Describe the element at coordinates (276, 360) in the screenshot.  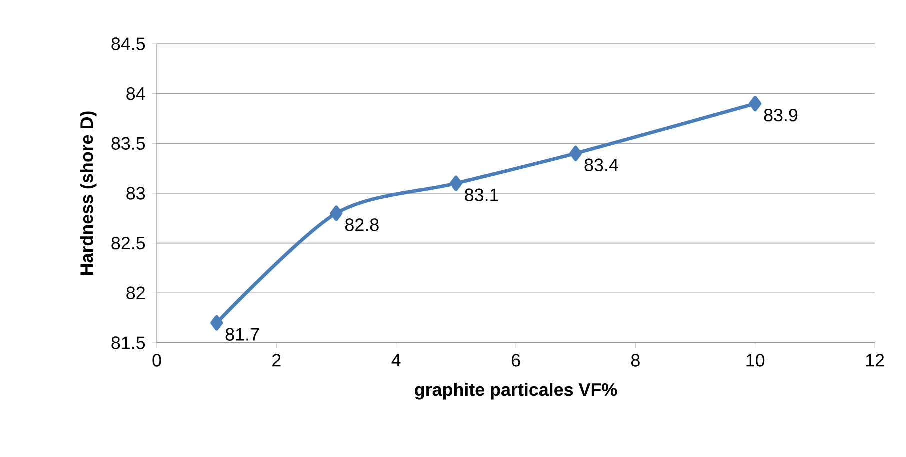
I see `x-tick-label: 2` at that location.